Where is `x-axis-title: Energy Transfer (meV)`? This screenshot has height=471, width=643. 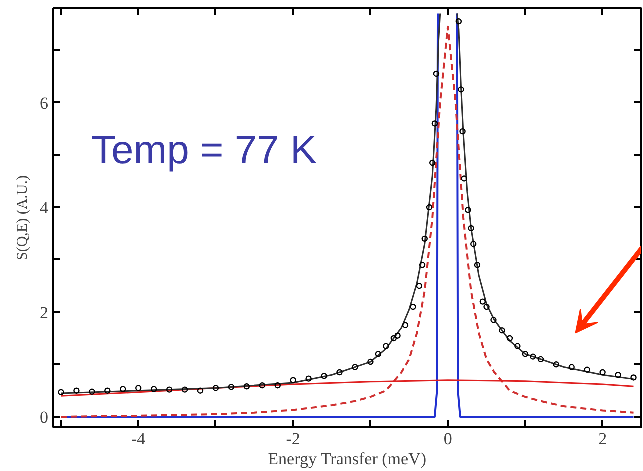 x-axis-title: Energy Transfer (meV) is located at coordinates (347, 459).